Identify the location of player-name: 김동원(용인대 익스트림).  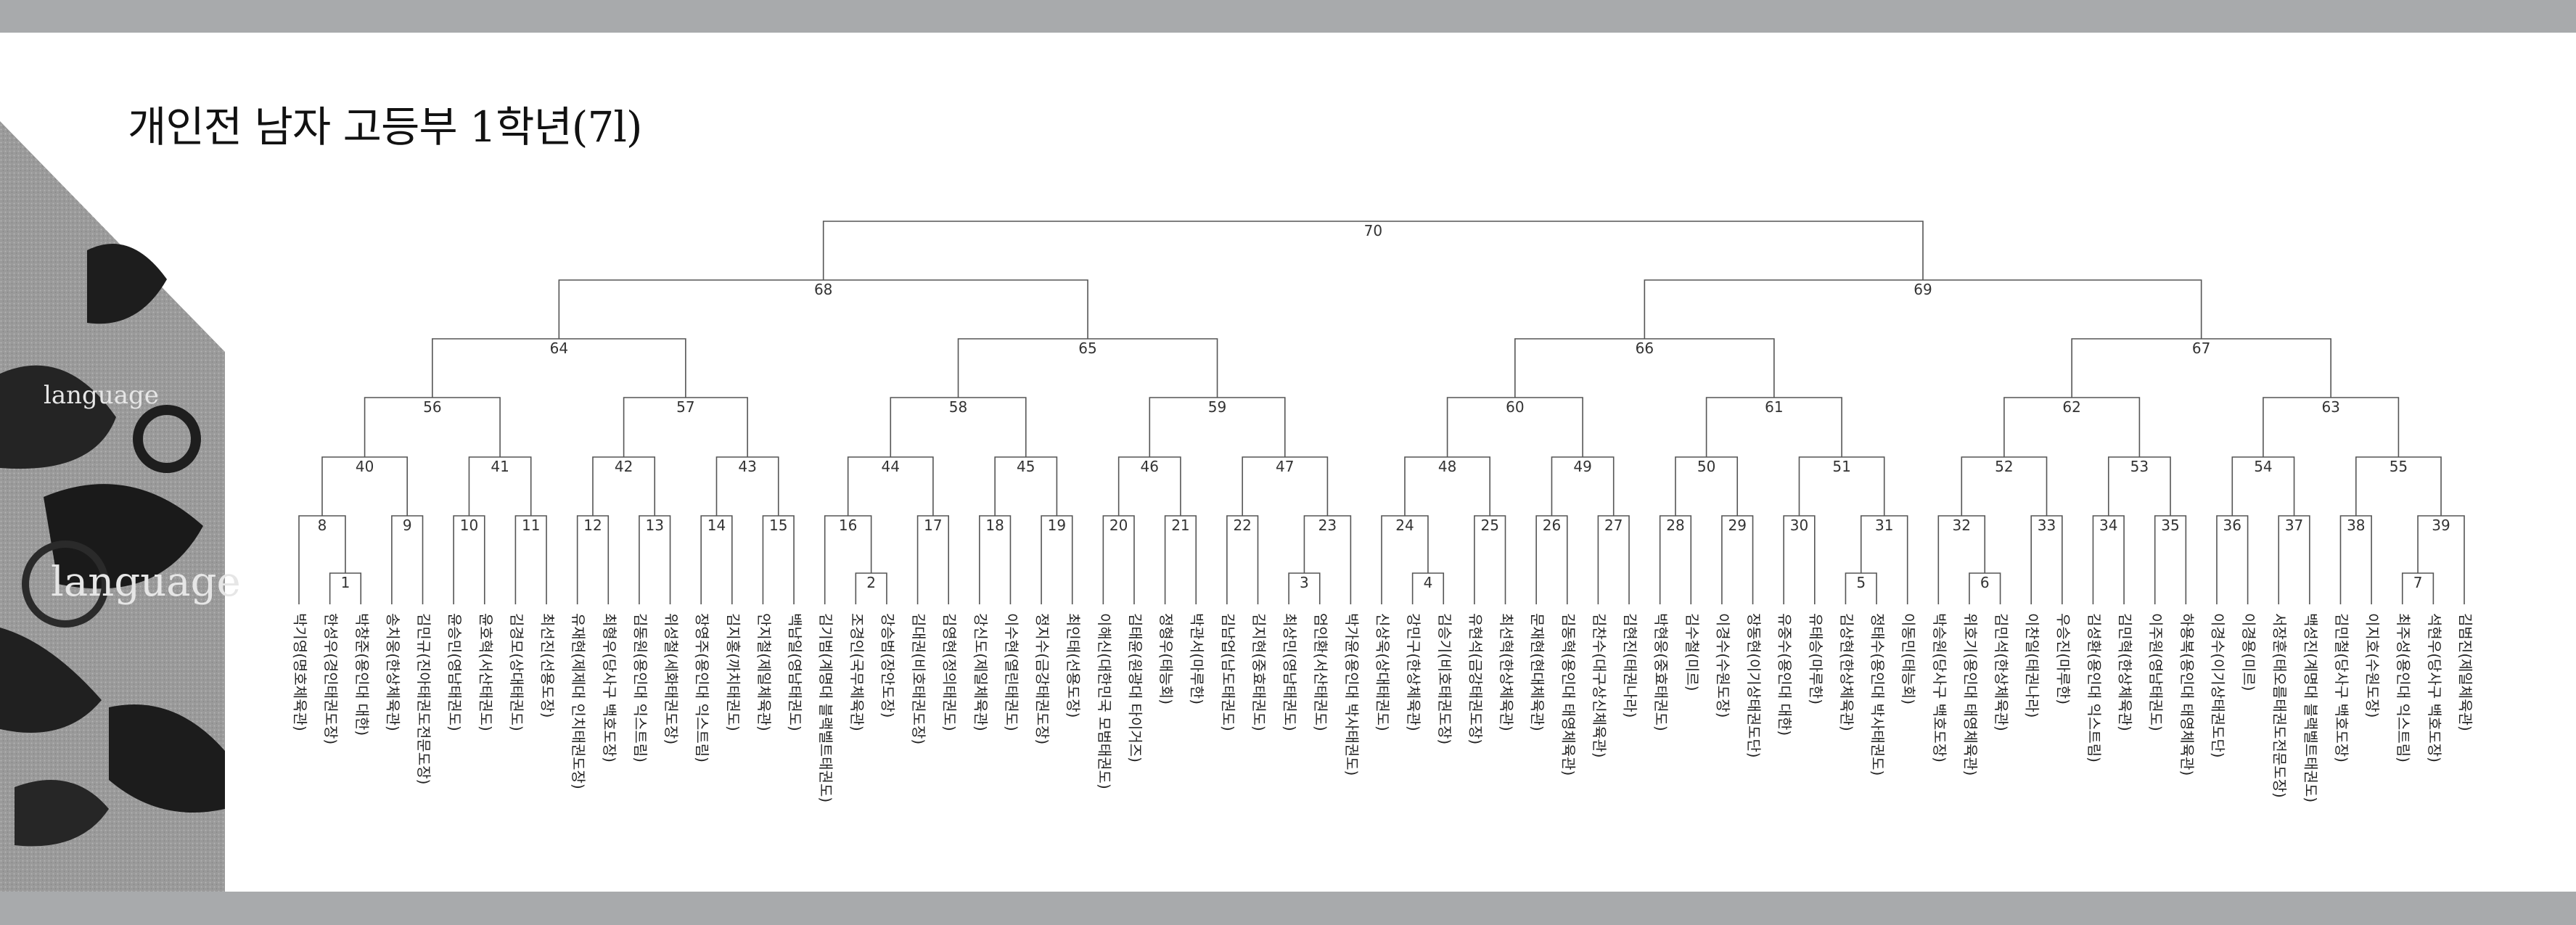
(640, 687).